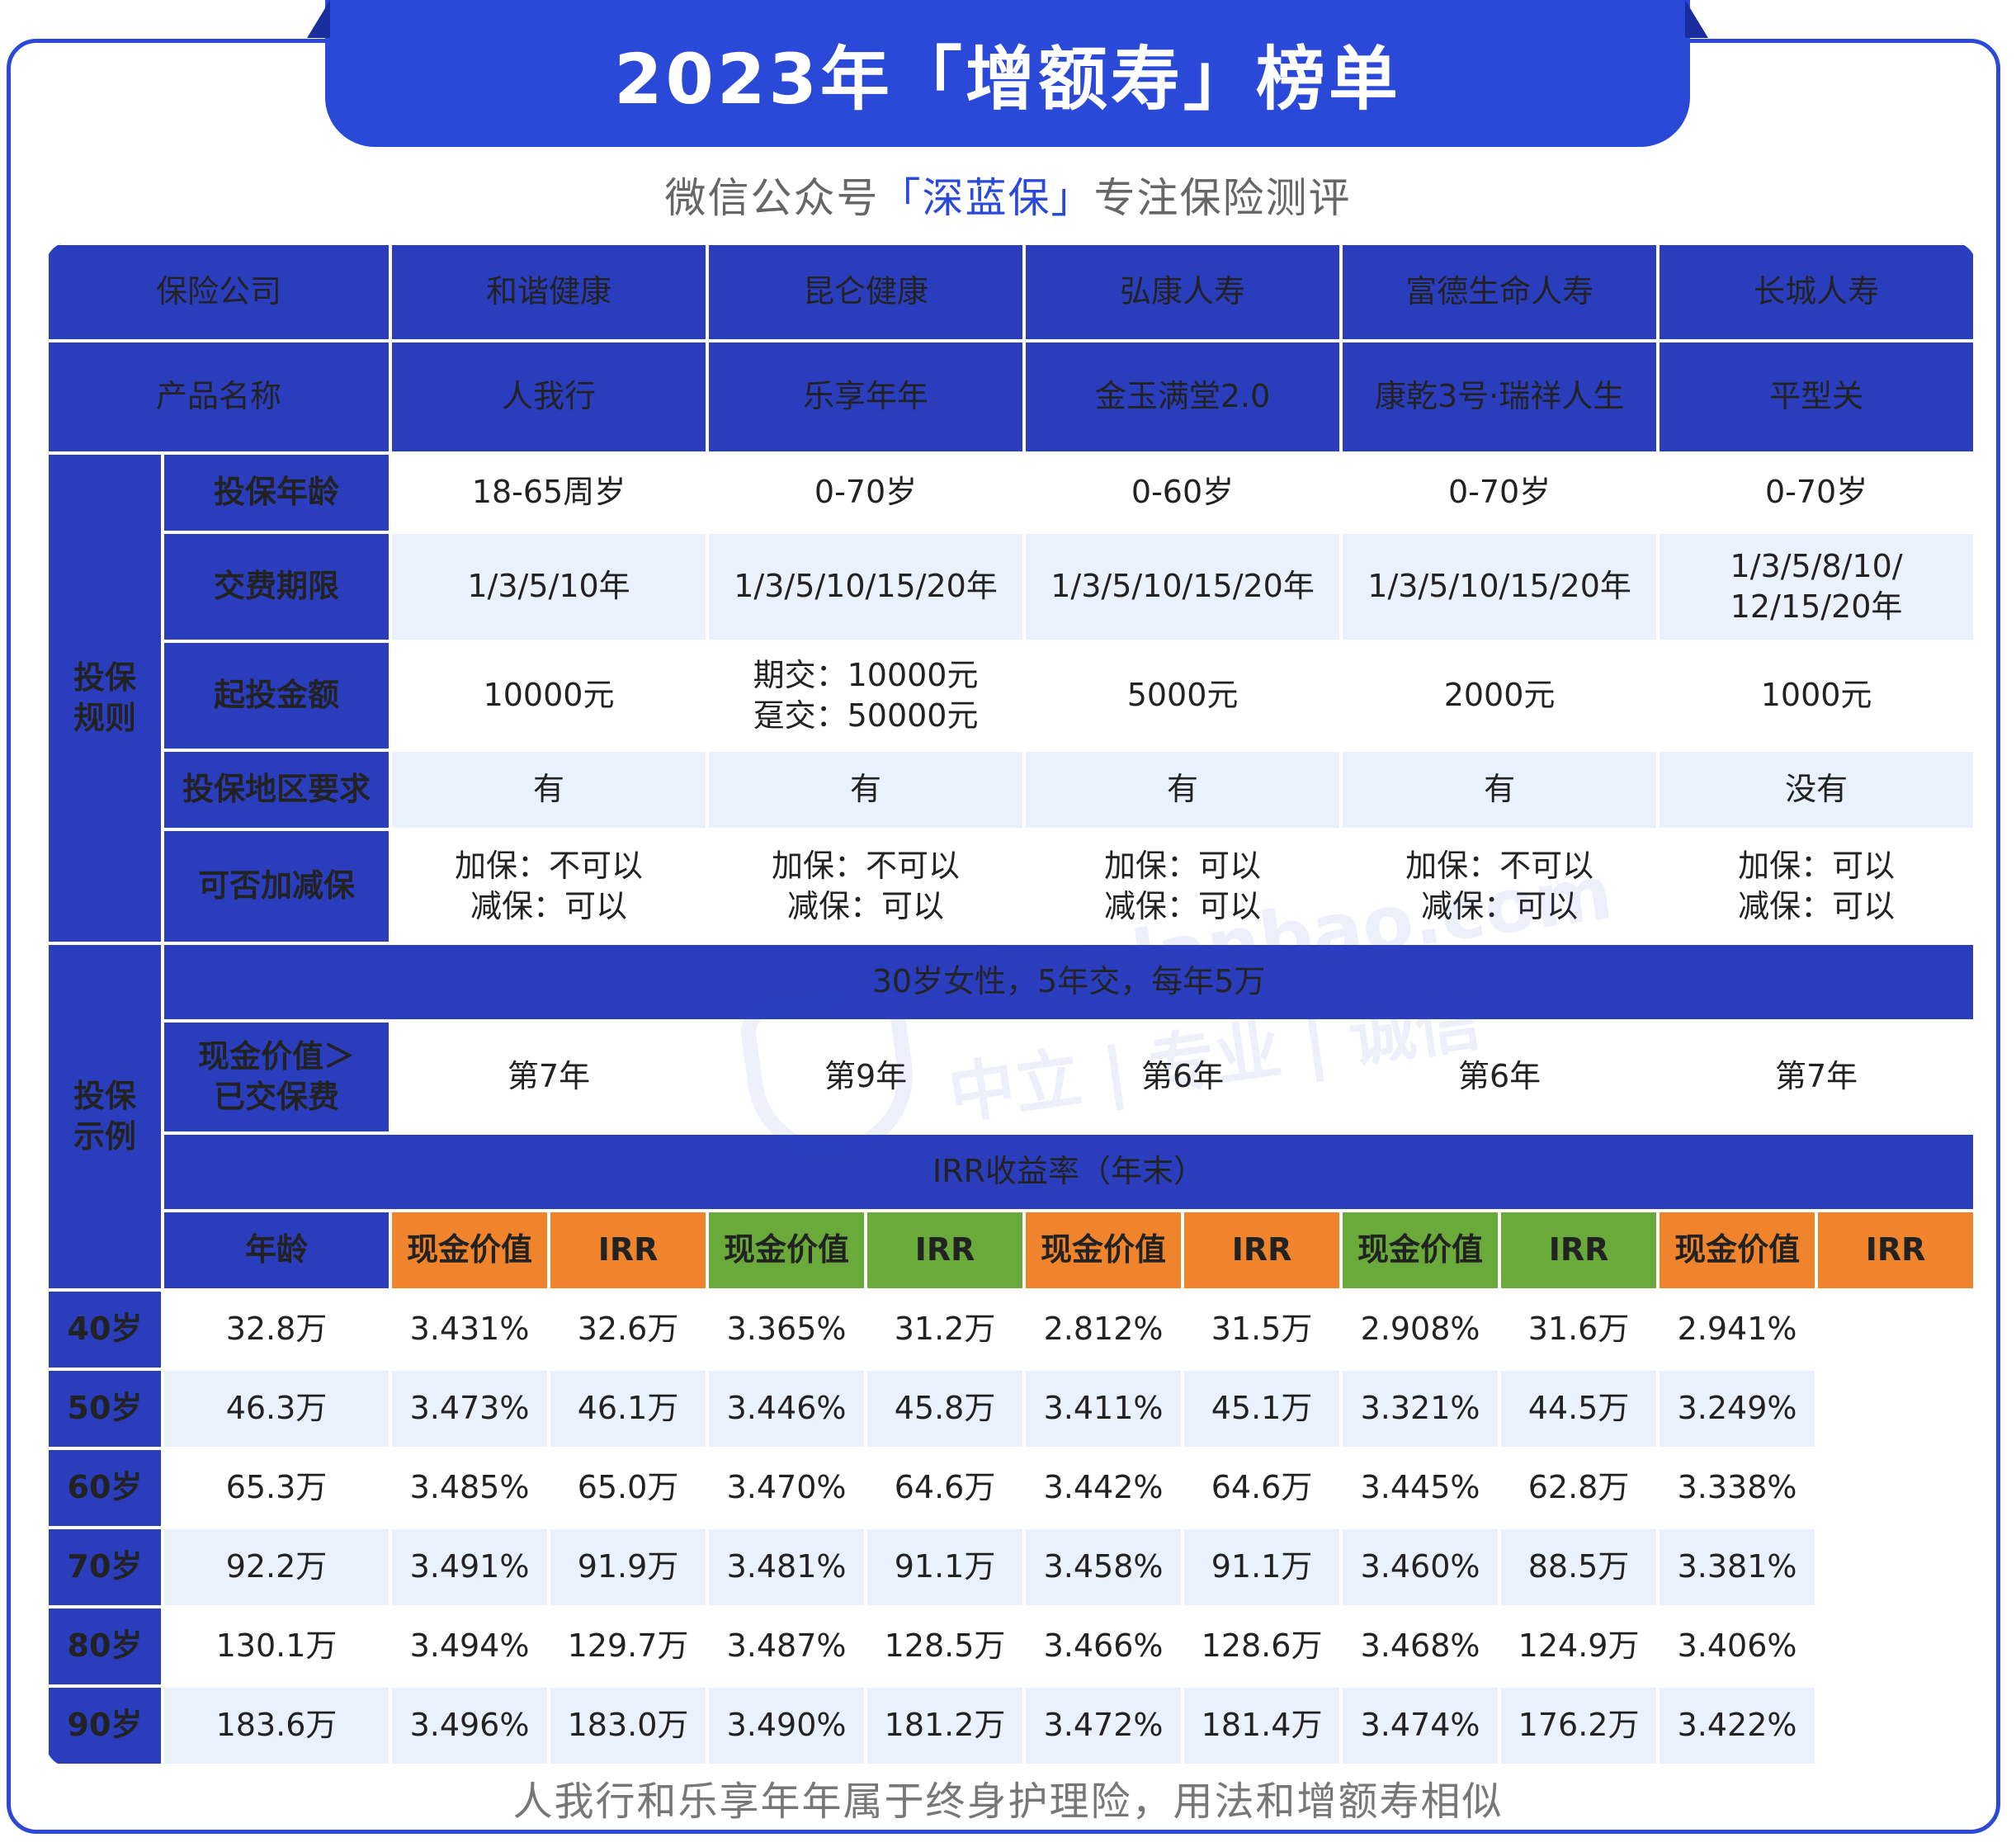  What do you see at coordinates (277, 1488) in the screenshot?
I see `cash-value-cell: 65.3万` at bounding box center [277, 1488].